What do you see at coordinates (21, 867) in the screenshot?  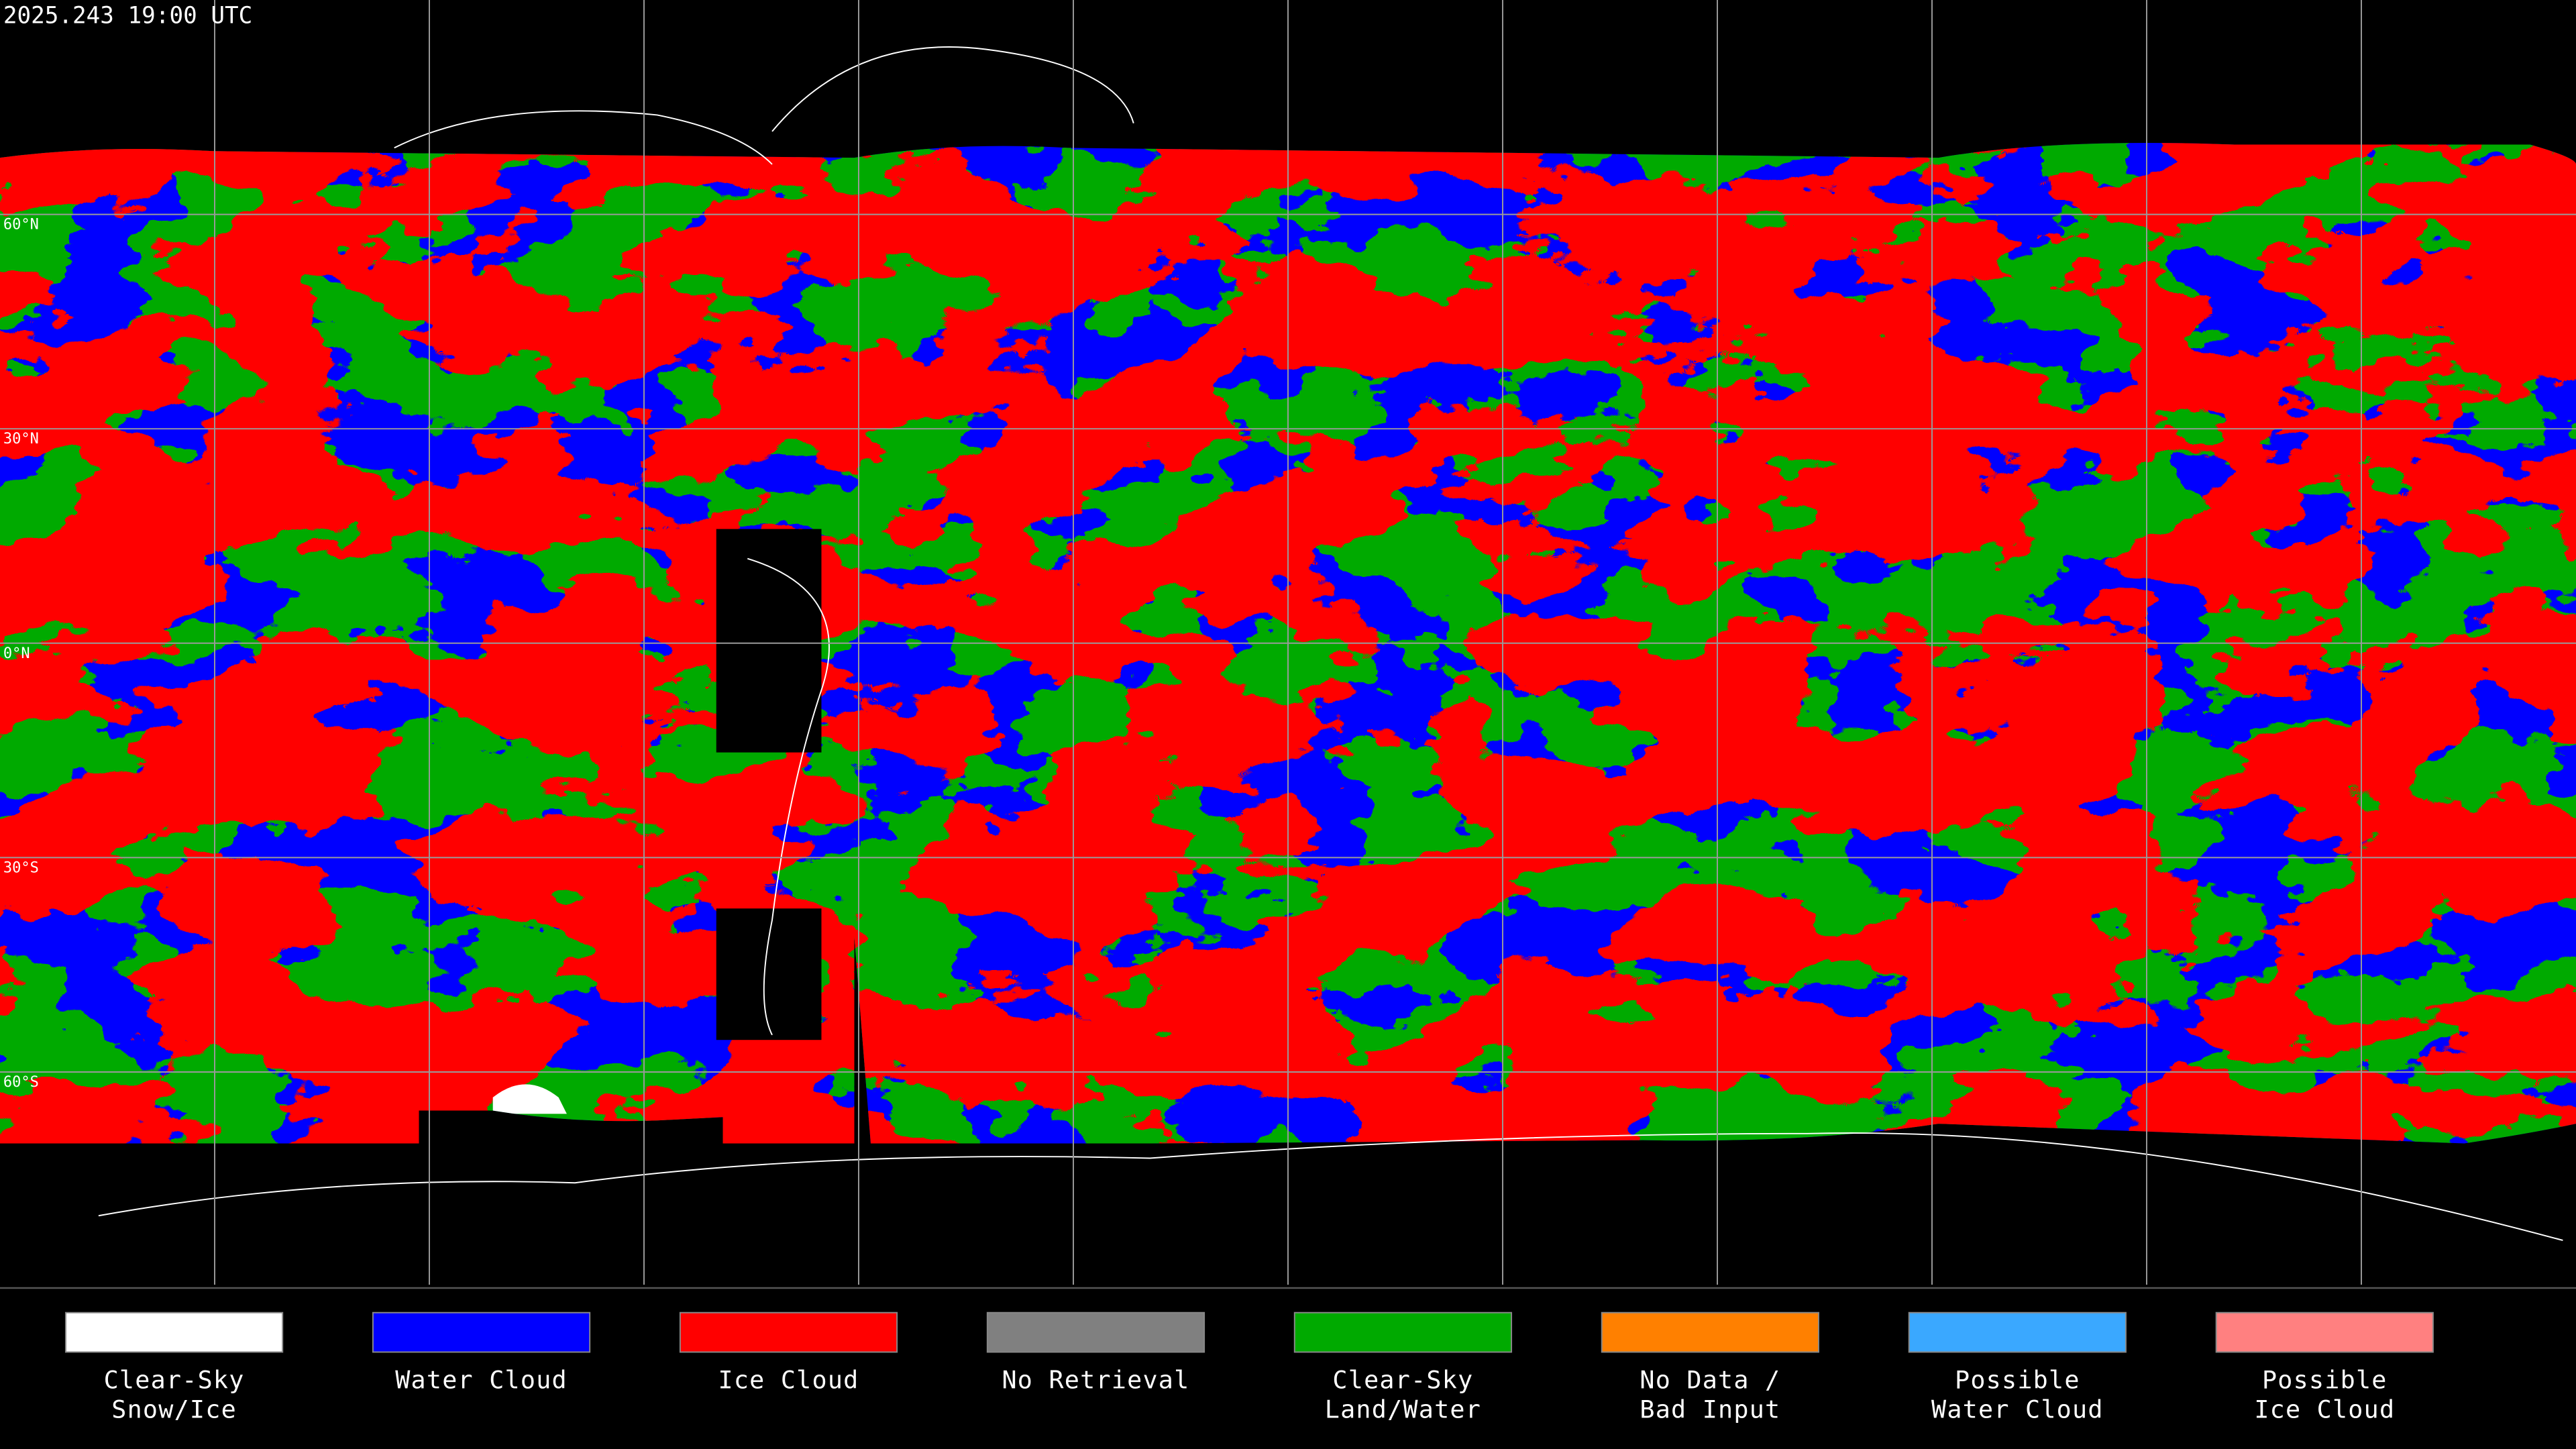 I see `lat-label: 30°S` at bounding box center [21, 867].